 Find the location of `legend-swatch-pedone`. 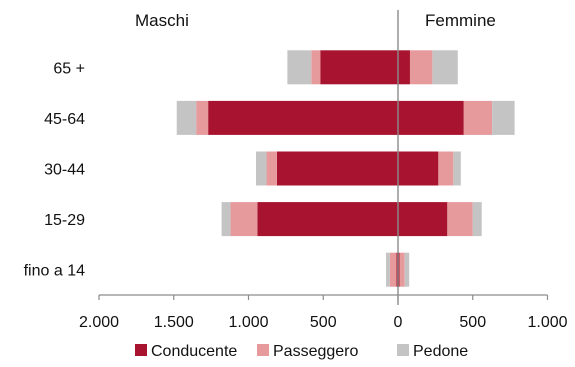

legend-swatch-pedone is located at coordinates (403, 350).